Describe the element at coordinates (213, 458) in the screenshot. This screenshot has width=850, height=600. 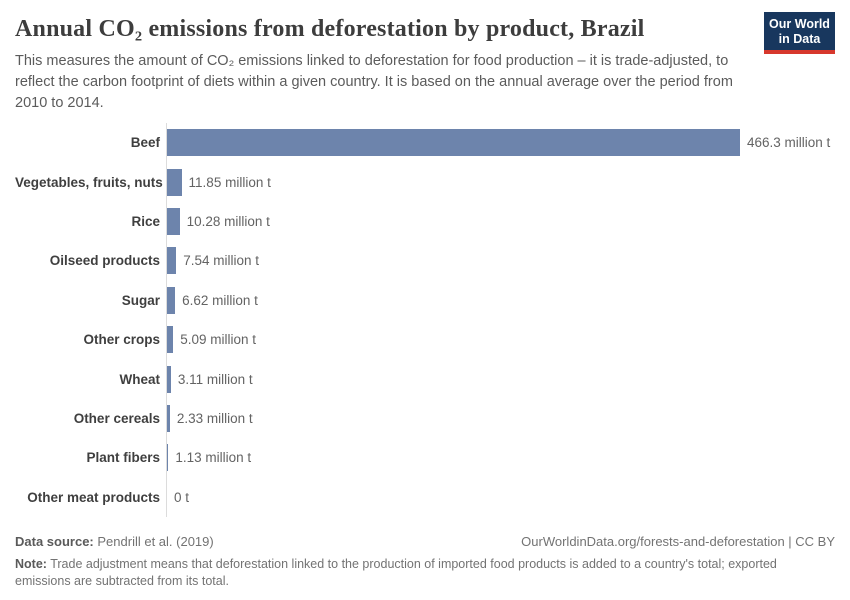
I see `value-label-plant-fibers: 1.13 million t` at that location.